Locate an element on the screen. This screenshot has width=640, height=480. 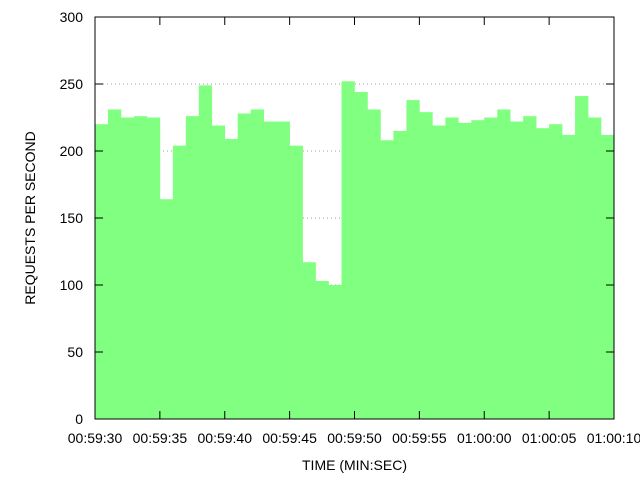
x-tick-label: 00:59:30 is located at coordinates (95, 438).